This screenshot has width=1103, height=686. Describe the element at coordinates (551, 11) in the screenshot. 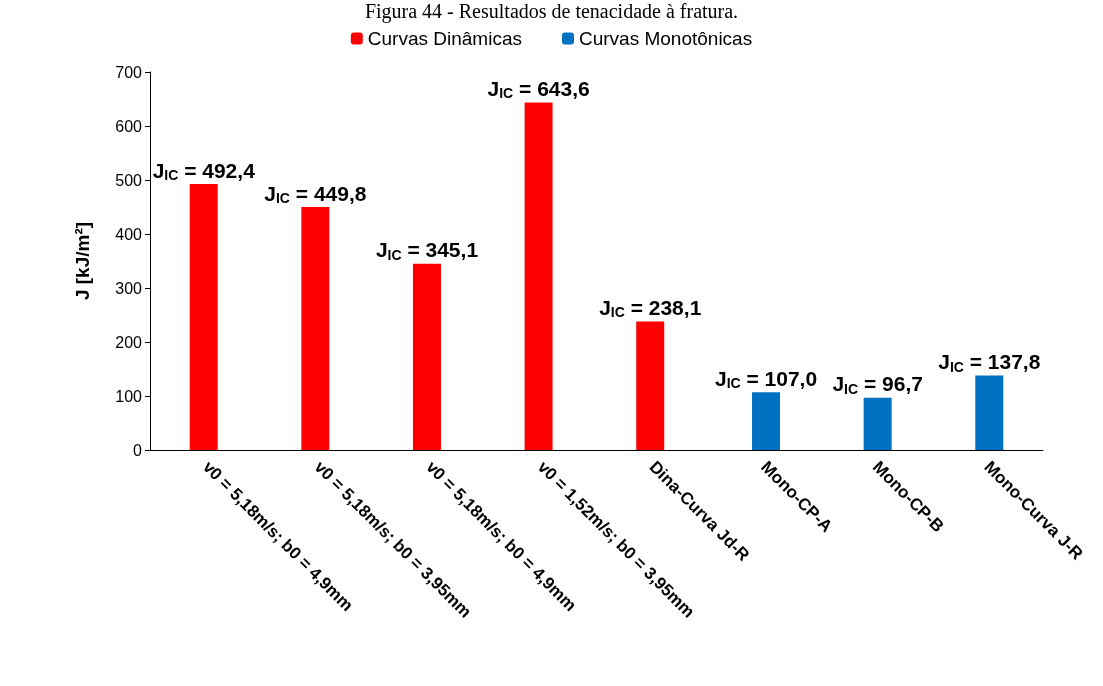

I see `chart-title: Figura 44 - Resultados de tenacidade à fratura.` at that location.